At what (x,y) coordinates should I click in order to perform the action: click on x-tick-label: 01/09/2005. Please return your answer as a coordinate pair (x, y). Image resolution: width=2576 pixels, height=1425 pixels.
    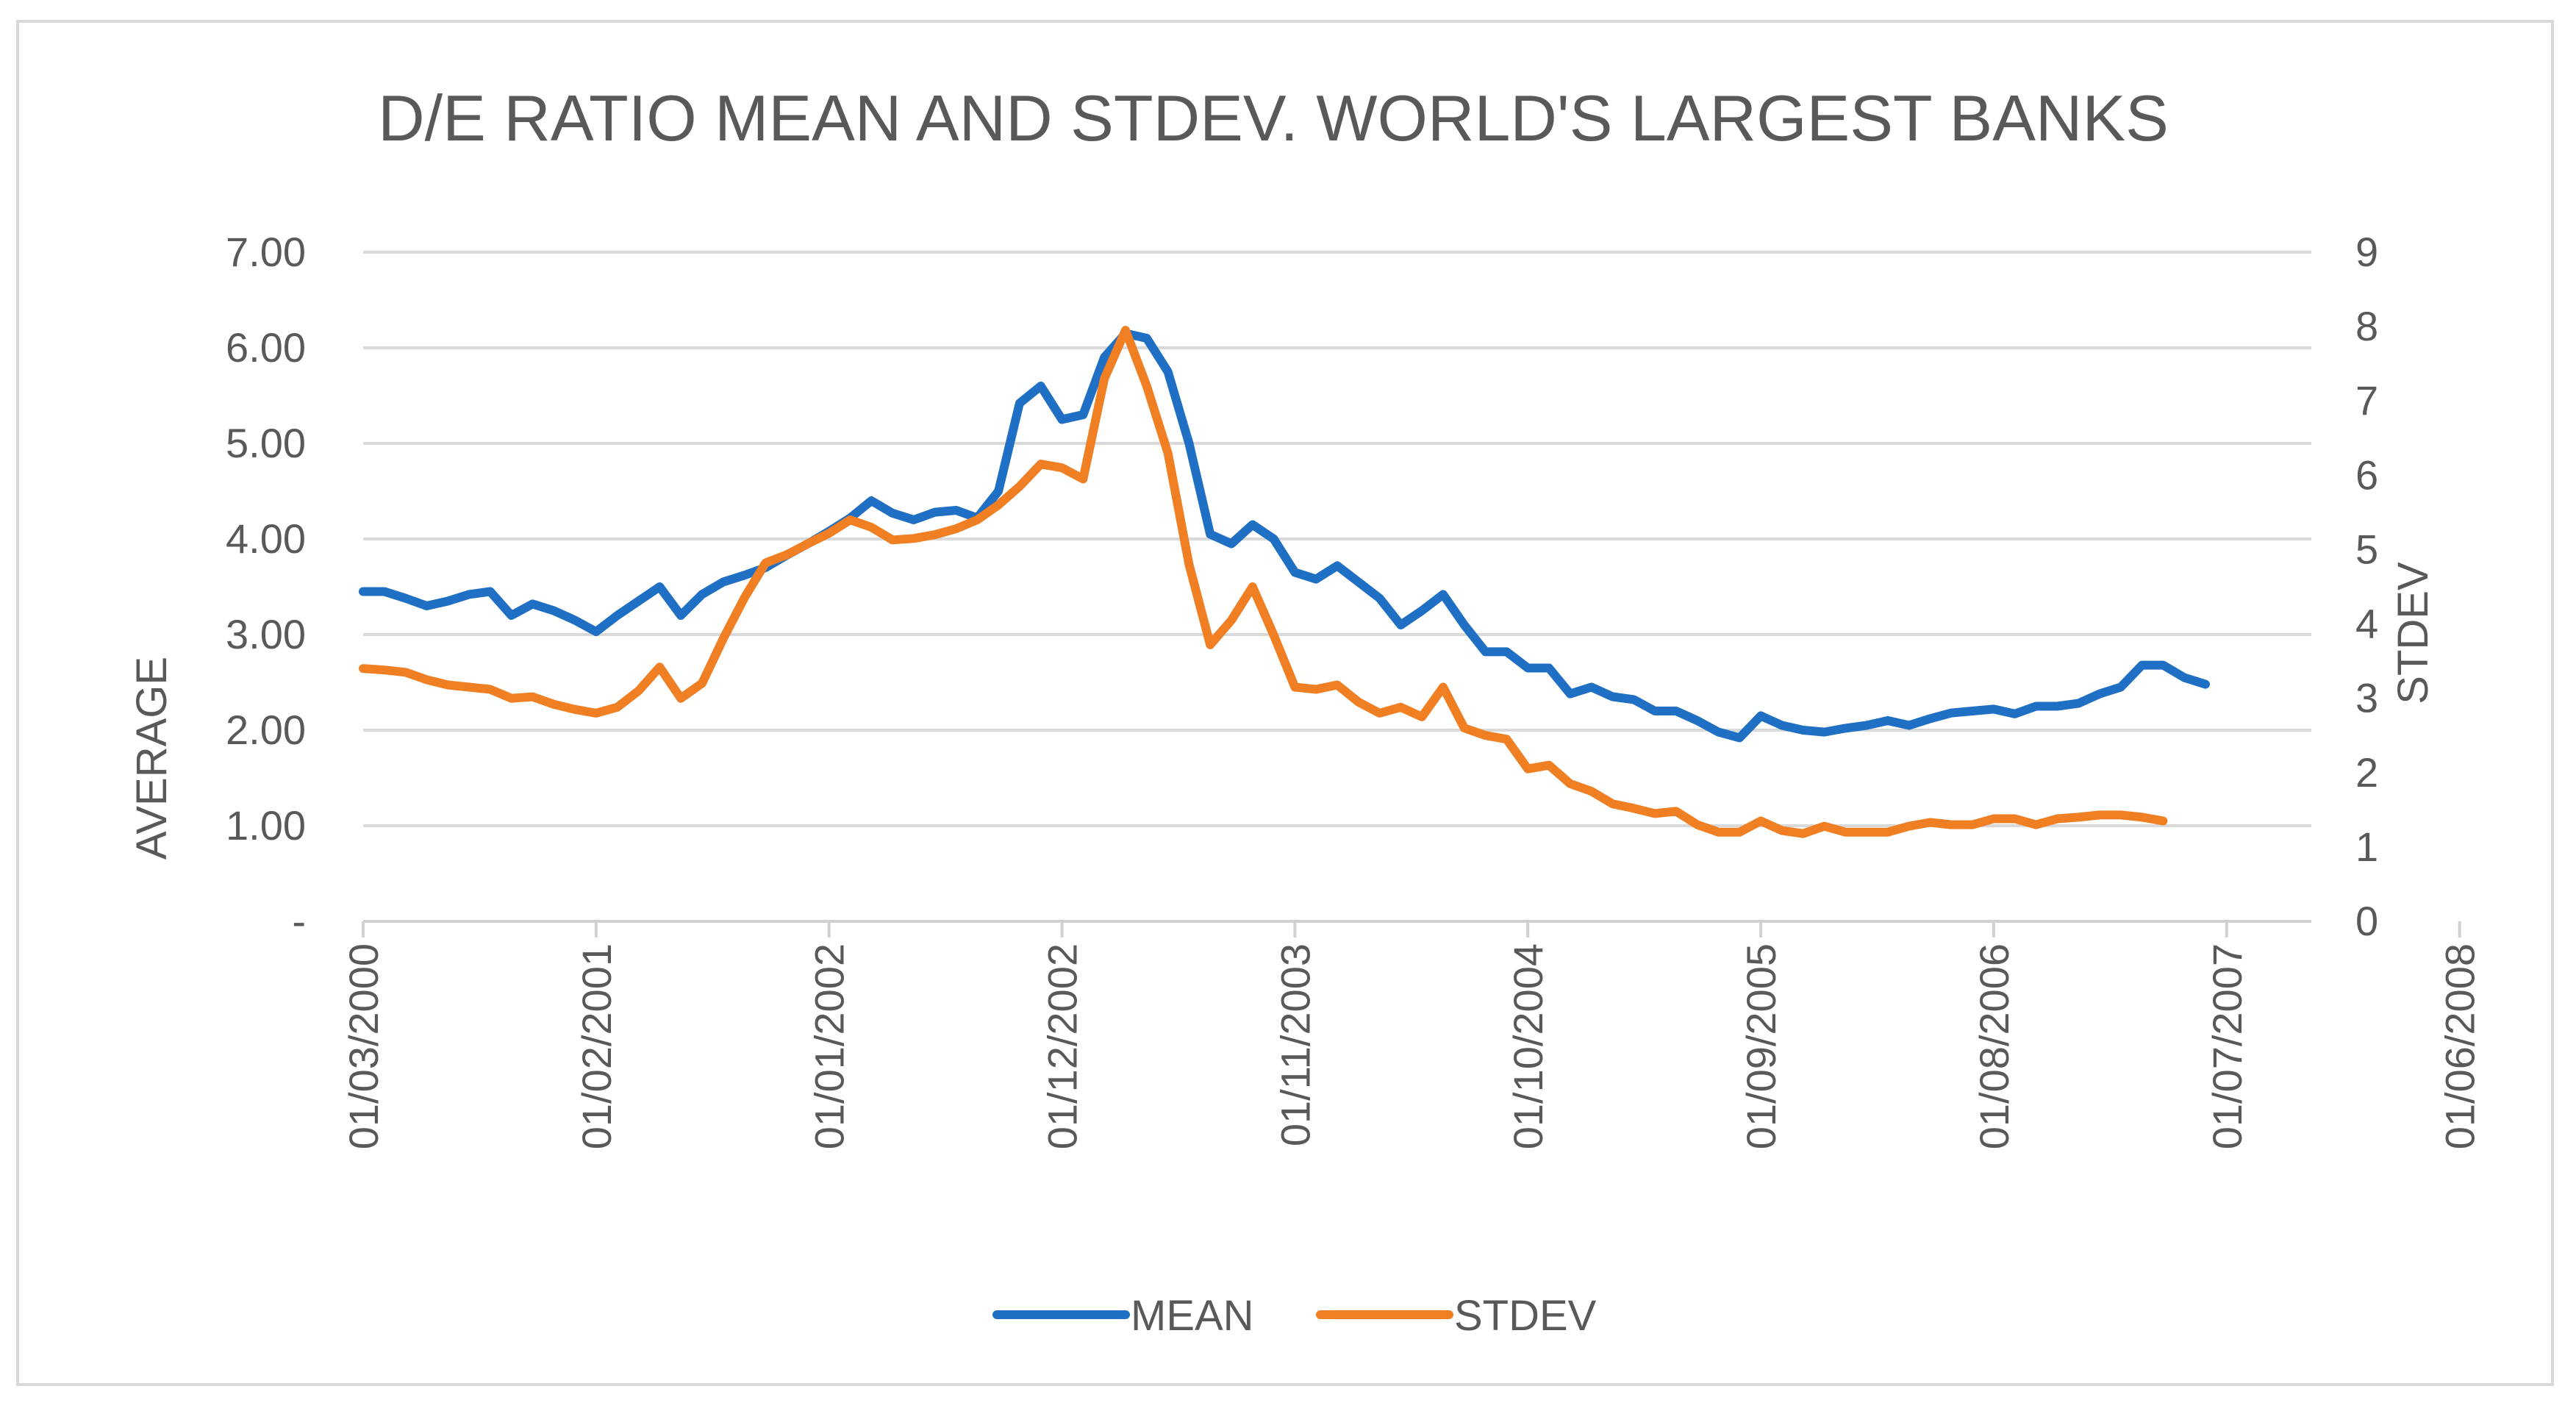
    Looking at the image, I should click on (1761, 1046).